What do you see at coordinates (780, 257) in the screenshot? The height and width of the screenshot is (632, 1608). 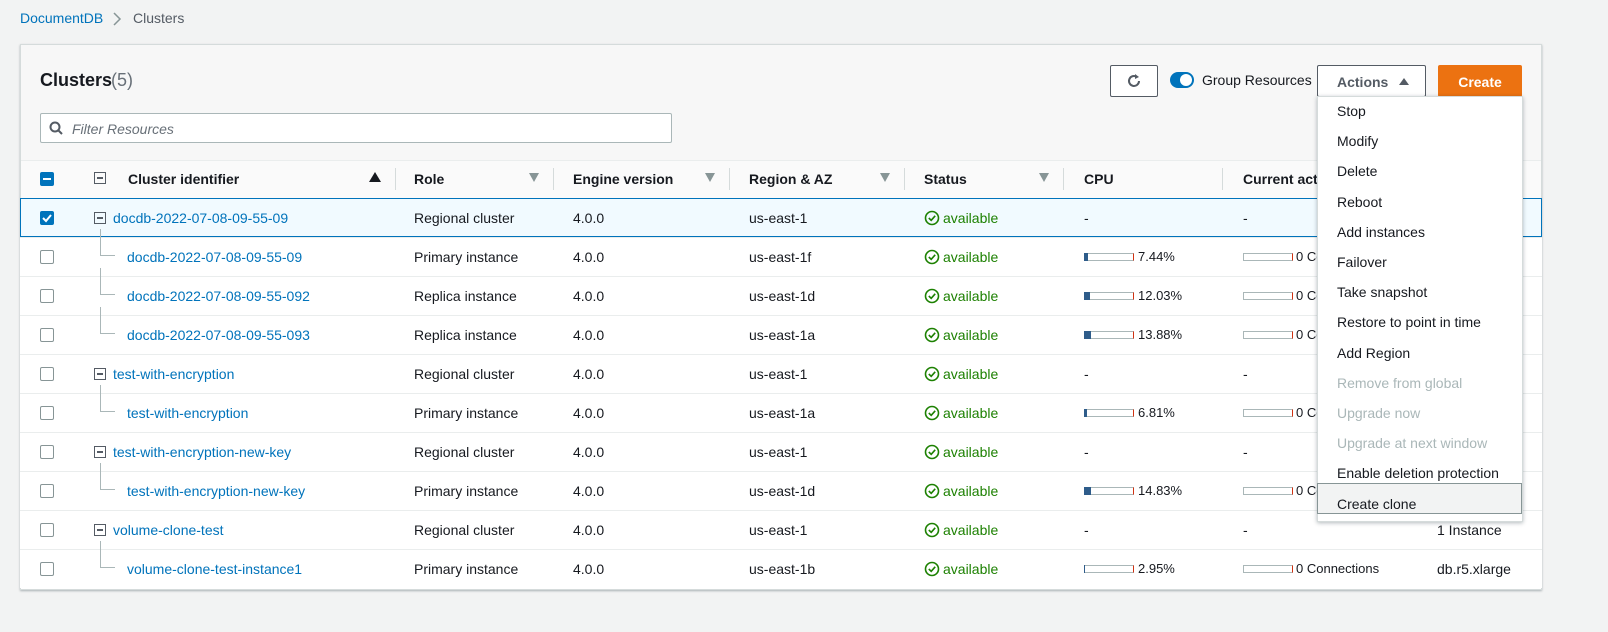 I see `region: us-east-1f` at bounding box center [780, 257].